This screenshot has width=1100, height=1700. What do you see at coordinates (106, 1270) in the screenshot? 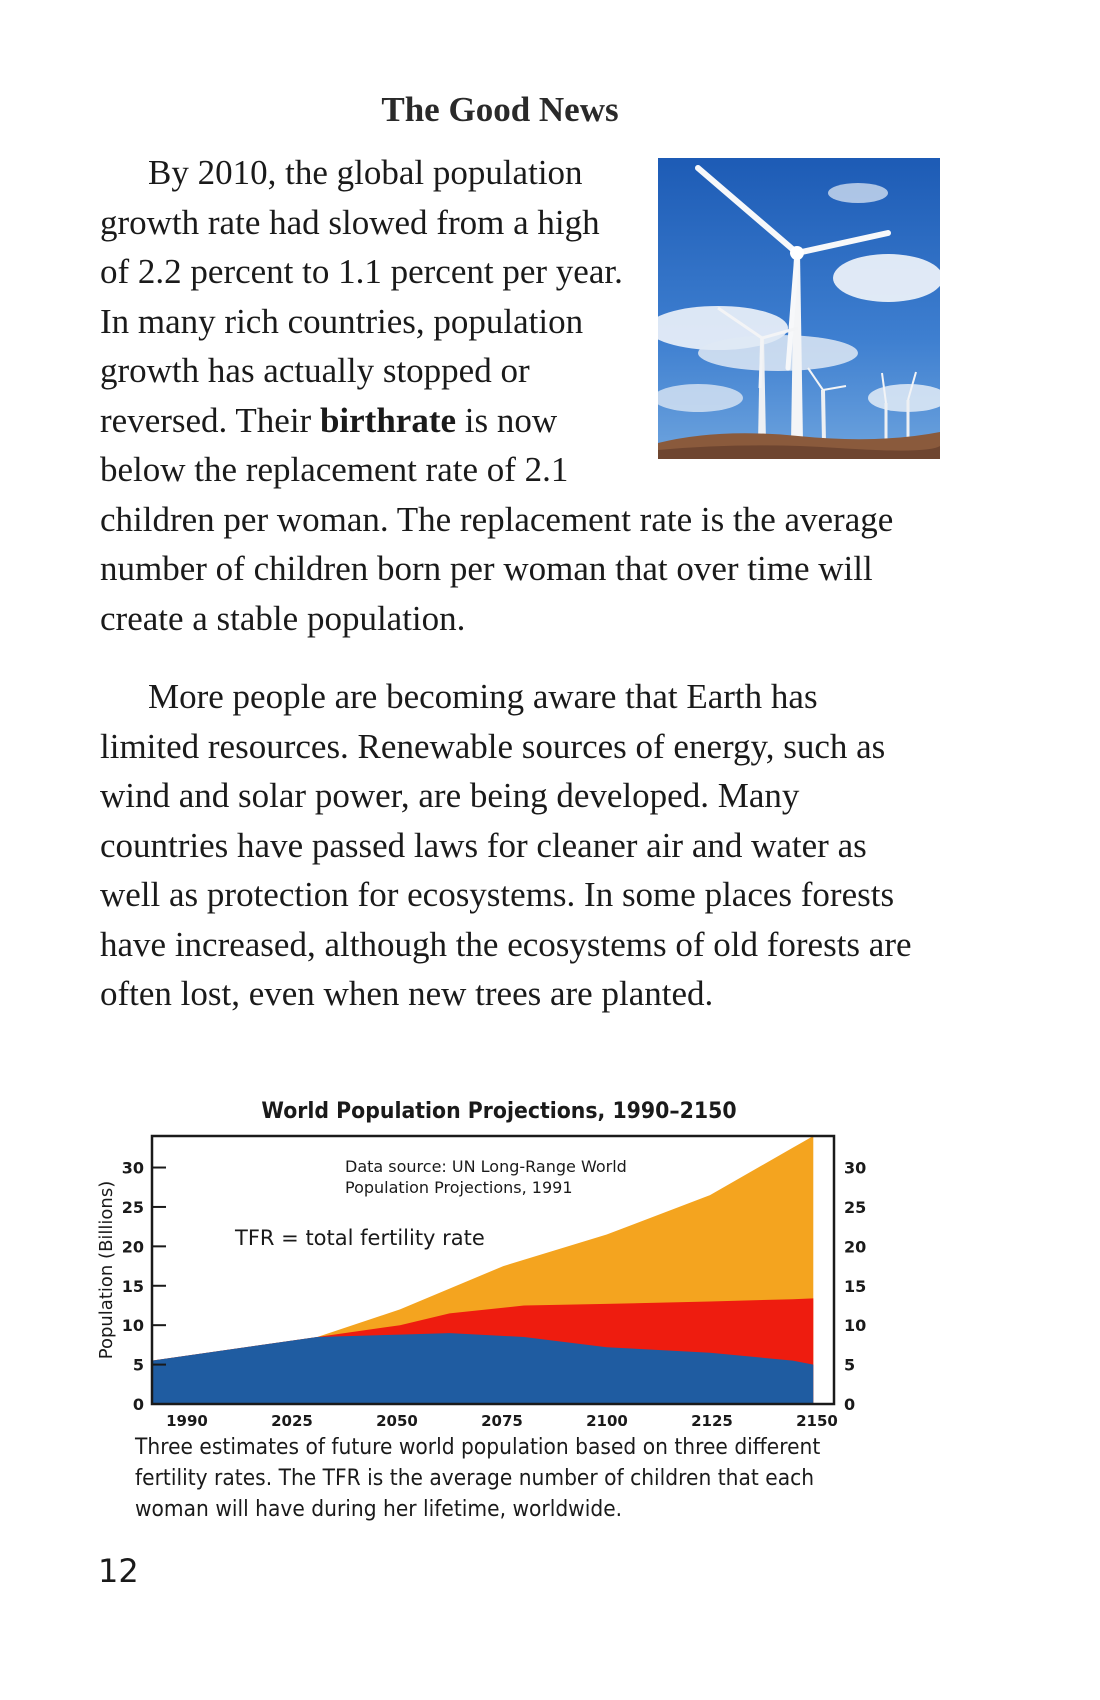
I see `y-axis-label: Population (Billions)` at bounding box center [106, 1270].